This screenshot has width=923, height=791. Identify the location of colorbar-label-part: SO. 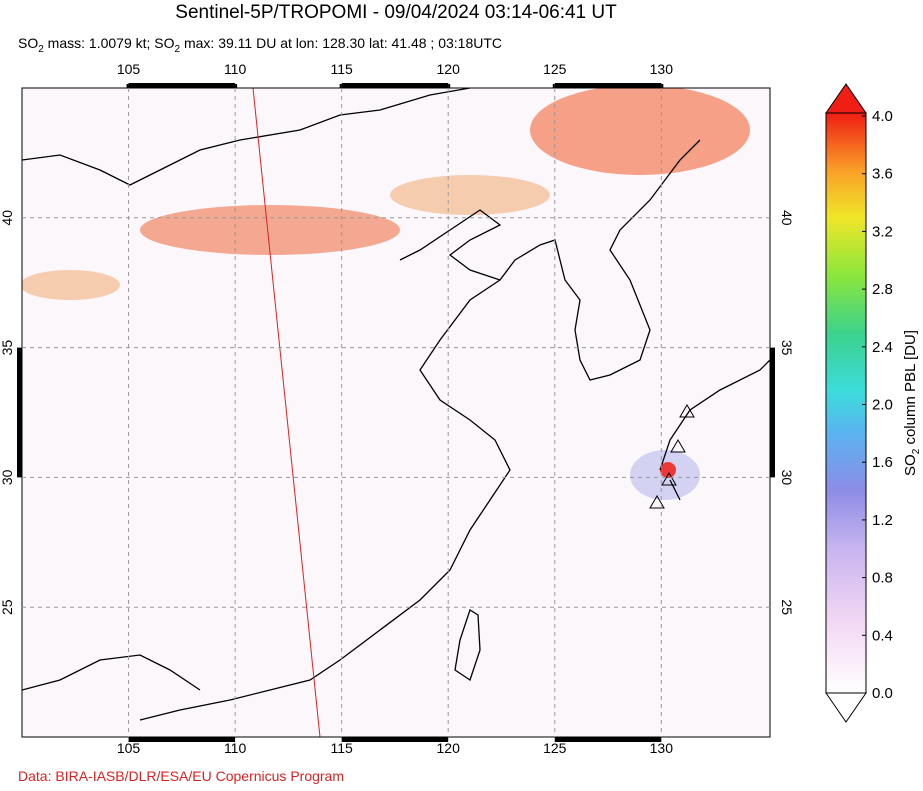
(910, 465).